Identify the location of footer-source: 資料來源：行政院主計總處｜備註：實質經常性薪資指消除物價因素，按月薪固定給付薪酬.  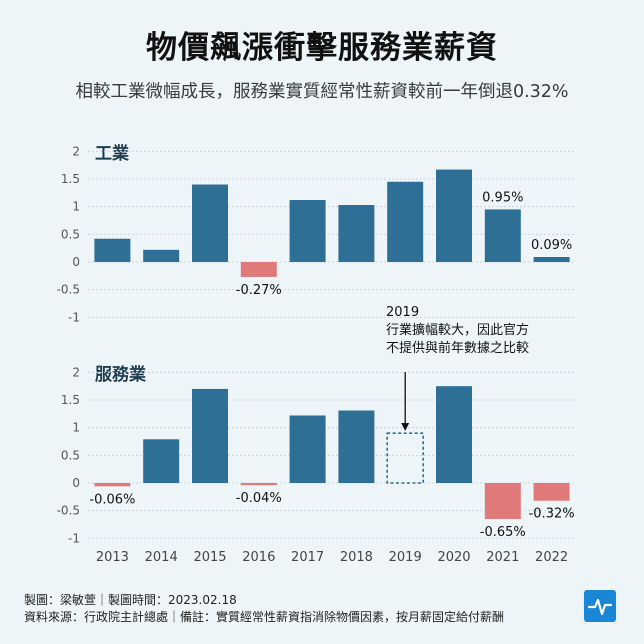
(264, 617).